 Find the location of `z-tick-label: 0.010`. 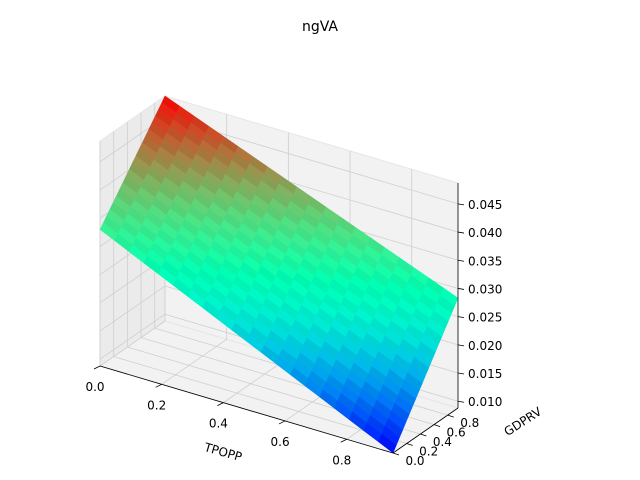

z-tick-label: 0.010 is located at coordinates (485, 402).